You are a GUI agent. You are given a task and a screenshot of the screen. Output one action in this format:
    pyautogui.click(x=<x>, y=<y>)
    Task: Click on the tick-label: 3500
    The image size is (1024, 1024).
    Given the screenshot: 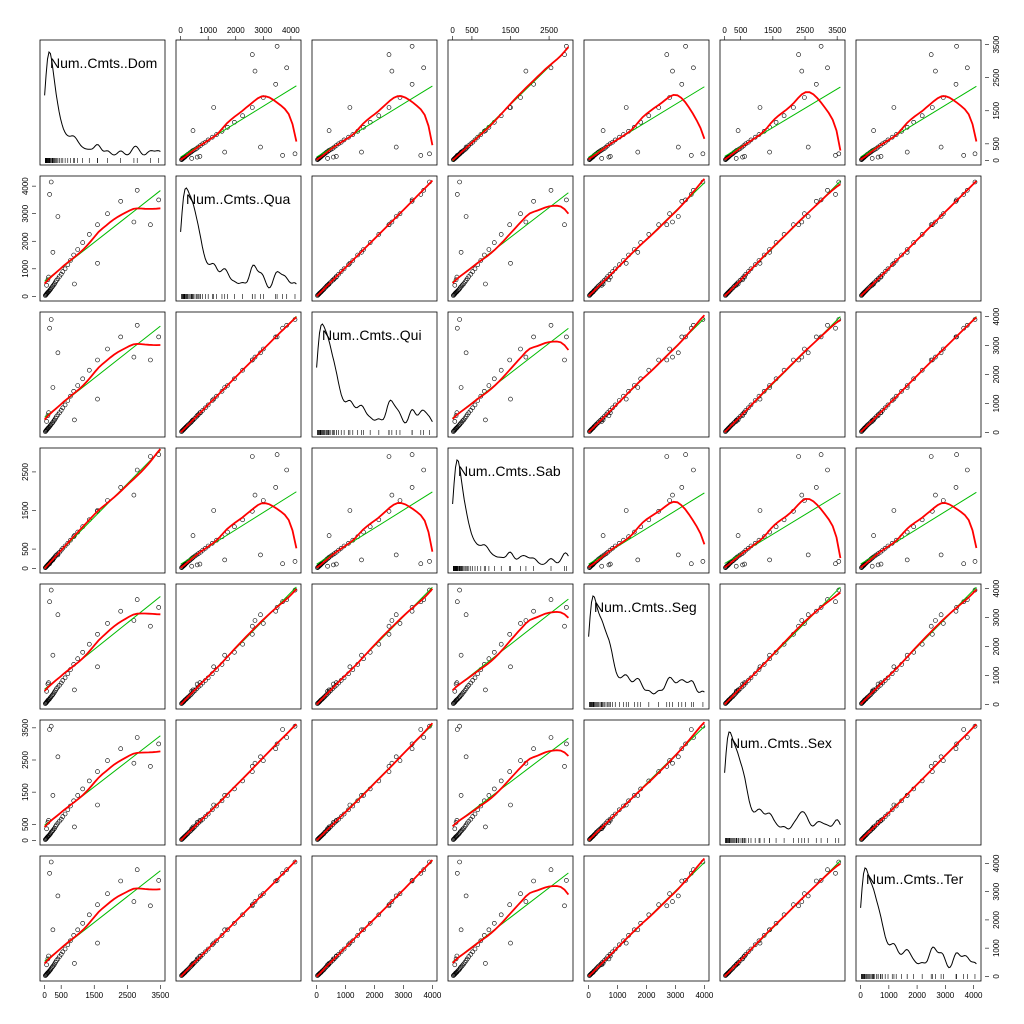 What is the action you would take?
    pyautogui.click(x=160, y=995)
    